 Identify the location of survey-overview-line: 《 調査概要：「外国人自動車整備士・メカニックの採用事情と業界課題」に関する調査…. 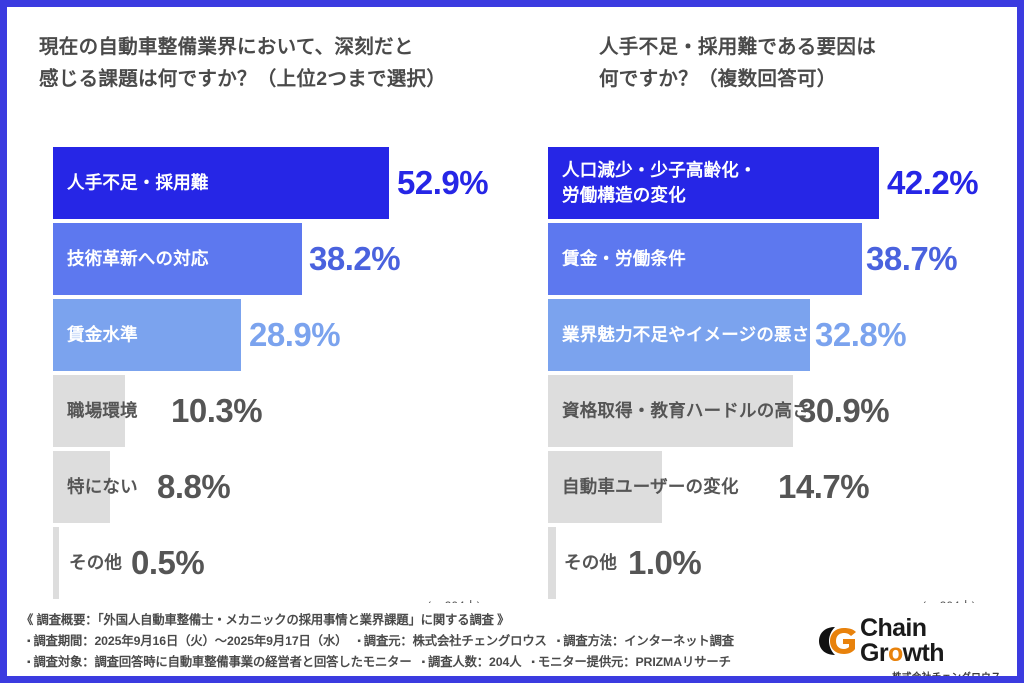
(265, 620).